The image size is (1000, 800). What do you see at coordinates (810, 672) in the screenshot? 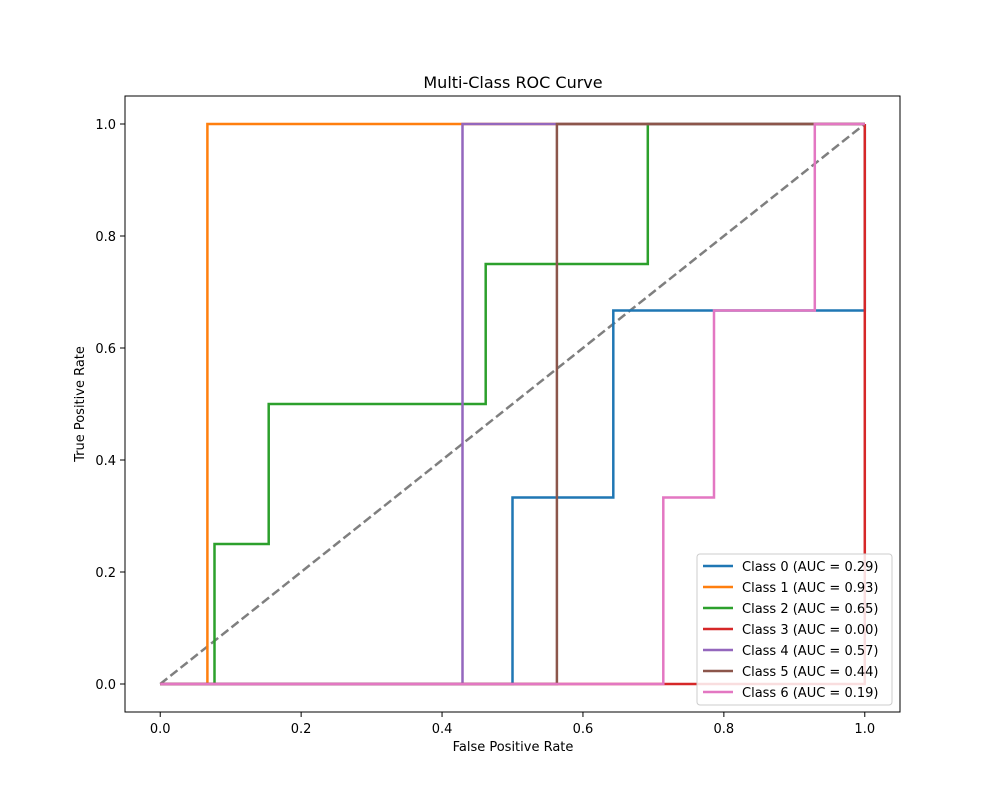
I see `legend-label-class-5: Class 5 (AUC = 0.44)` at bounding box center [810, 672].